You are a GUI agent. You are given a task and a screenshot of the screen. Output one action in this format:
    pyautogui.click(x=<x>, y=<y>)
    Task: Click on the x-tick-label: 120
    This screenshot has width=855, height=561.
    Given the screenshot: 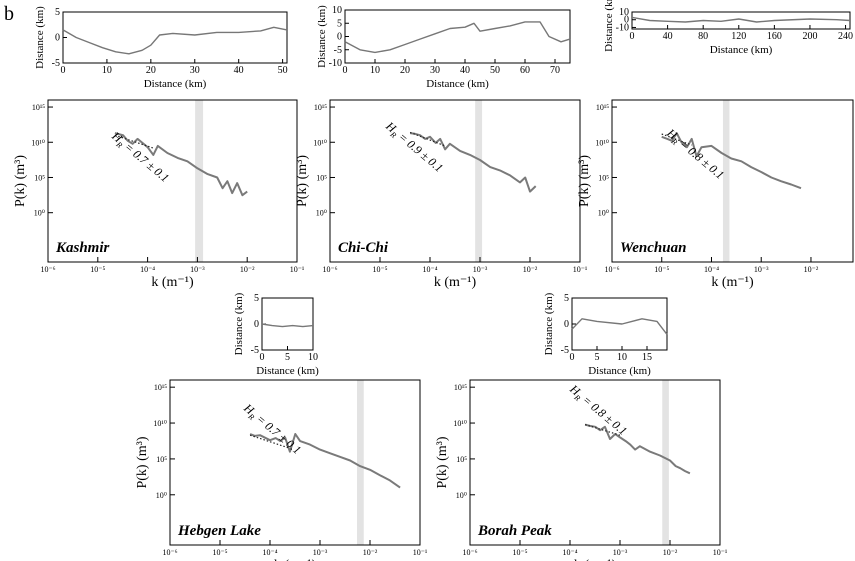 What is the action you would take?
    pyautogui.click(x=738, y=36)
    